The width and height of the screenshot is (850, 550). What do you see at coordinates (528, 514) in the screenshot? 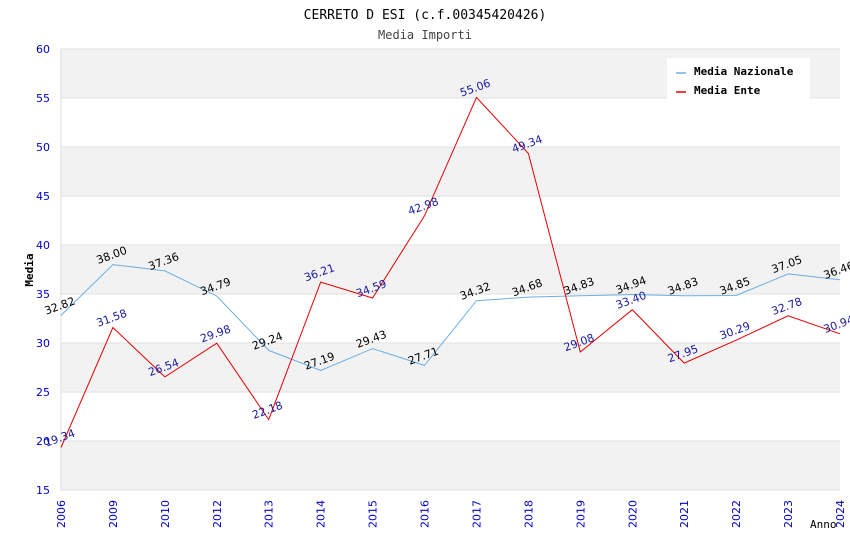
I see `x-tick-label: 2018` at bounding box center [528, 514].